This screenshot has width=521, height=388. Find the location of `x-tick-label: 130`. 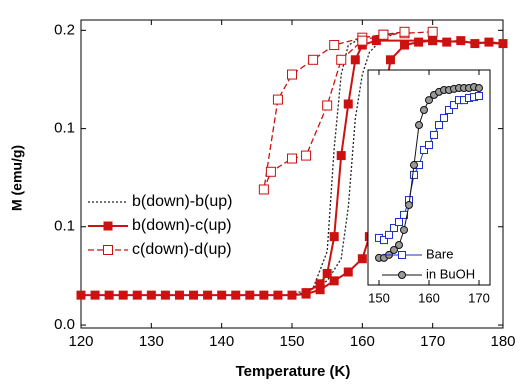

x-tick-label: 130 is located at coordinates (151, 341).